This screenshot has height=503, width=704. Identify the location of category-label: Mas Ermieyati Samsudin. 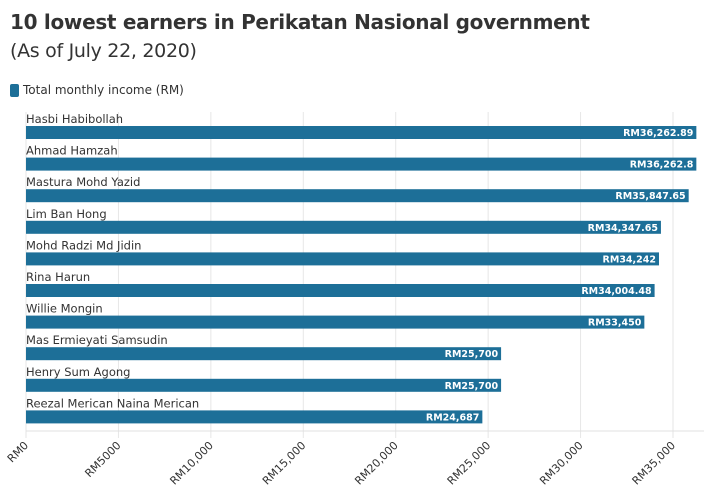
(97, 340).